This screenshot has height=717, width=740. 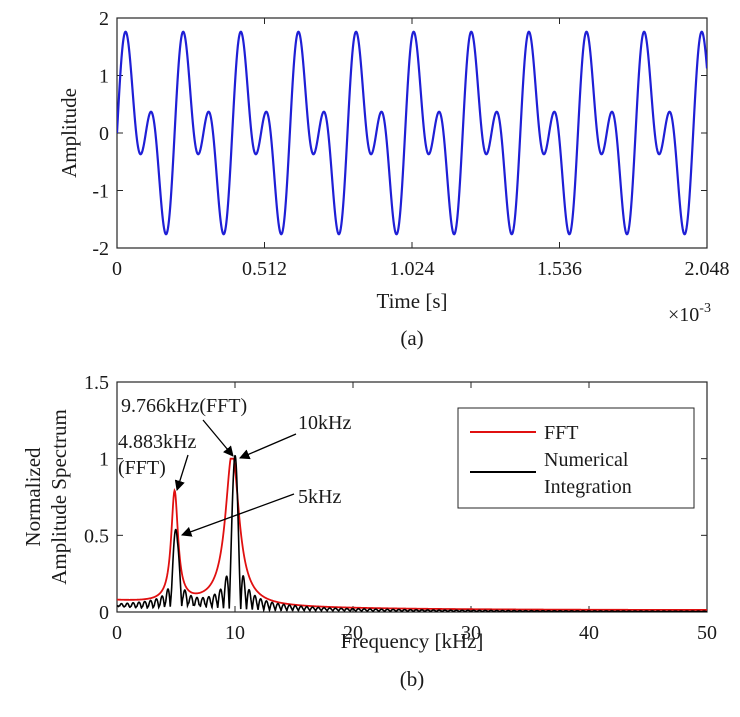 What do you see at coordinates (100, 249) in the screenshot?
I see `y-tick-label-a: -2` at bounding box center [100, 249].